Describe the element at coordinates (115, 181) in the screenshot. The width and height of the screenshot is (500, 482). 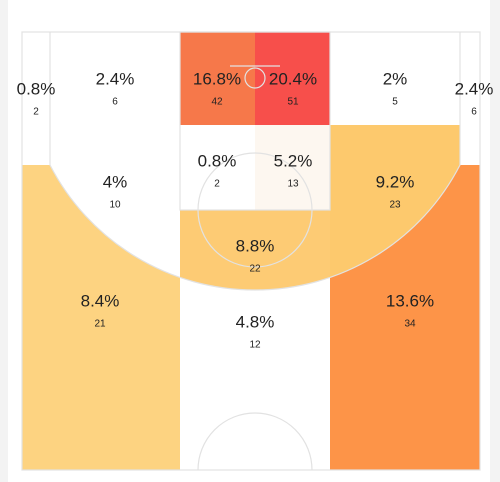
I see `zone-percentage: 4%` at that location.